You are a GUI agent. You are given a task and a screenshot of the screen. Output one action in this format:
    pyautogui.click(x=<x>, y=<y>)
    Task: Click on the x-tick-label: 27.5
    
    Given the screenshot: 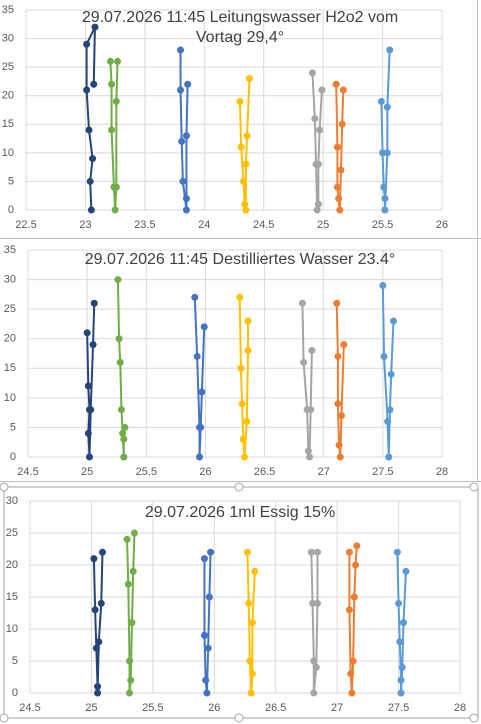 What is the action you would take?
    pyautogui.click(x=398, y=708)
    